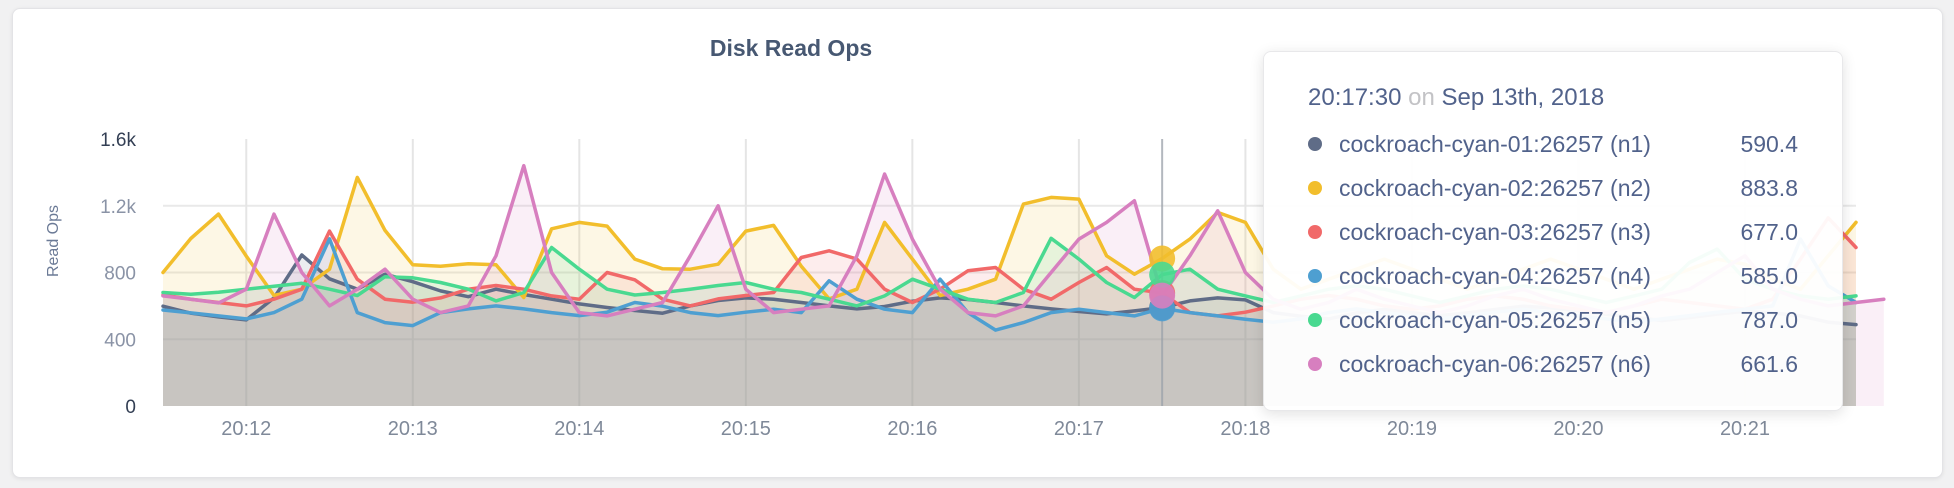 The image size is (1954, 488). I want to click on hover-dot-n5, so click(1162, 274).